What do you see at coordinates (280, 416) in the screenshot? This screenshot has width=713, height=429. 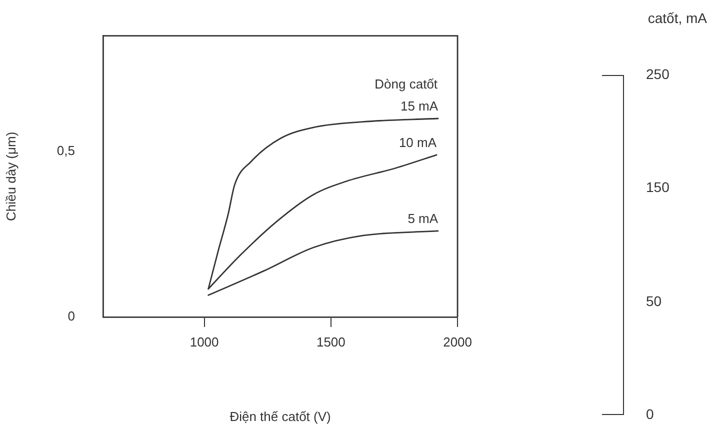 I see `x-axis-title: Điện thế catốt (V)` at bounding box center [280, 416].